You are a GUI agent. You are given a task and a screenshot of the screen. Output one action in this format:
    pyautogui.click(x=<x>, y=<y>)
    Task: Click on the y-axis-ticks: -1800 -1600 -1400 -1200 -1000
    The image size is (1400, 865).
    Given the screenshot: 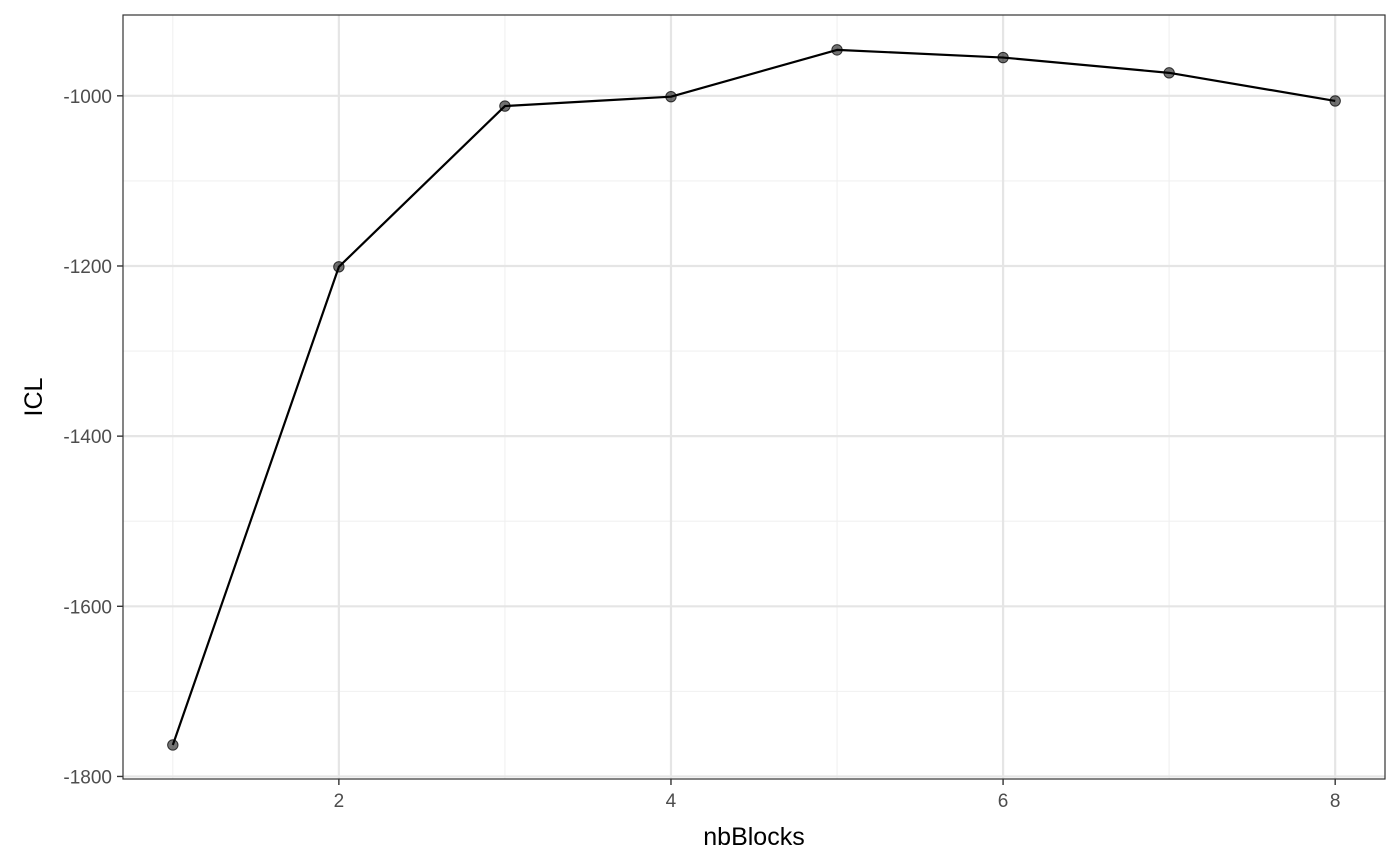 What is the action you would take?
    pyautogui.click(x=93, y=437)
    